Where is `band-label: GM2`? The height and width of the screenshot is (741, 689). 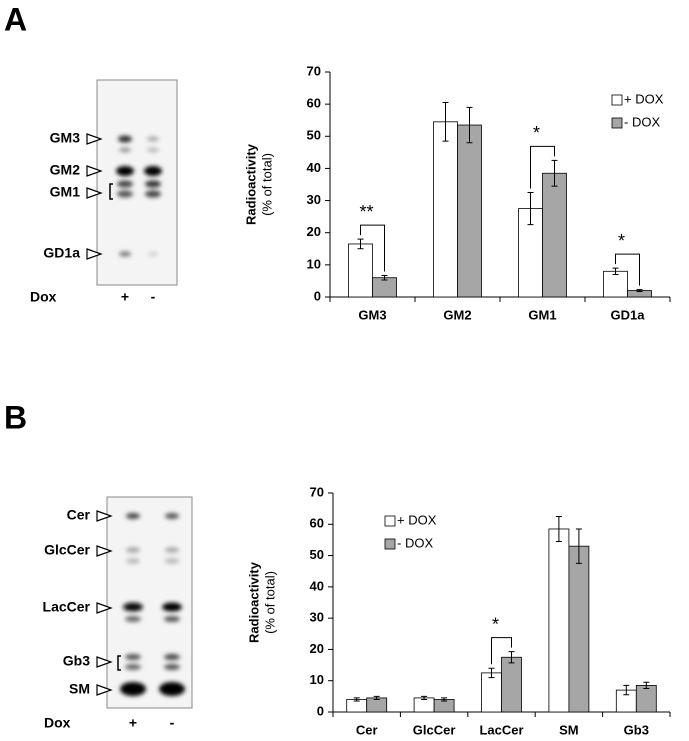 band-label: GM2 is located at coordinates (65, 170).